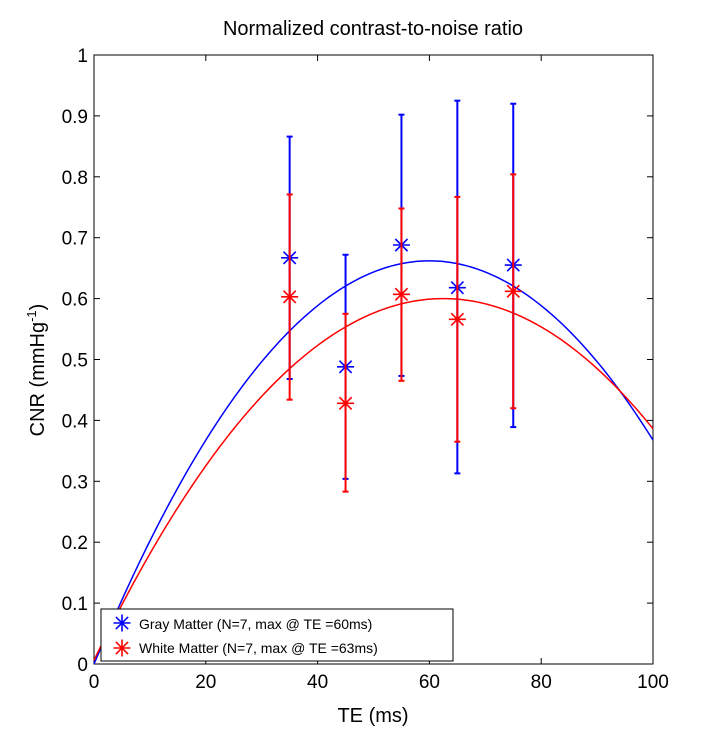 The image size is (720, 747). Describe the element at coordinates (258, 648) in the screenshot. I see `legend-label-white-matter: White Matter (N=7, max @ TE =63ms)` at that location.